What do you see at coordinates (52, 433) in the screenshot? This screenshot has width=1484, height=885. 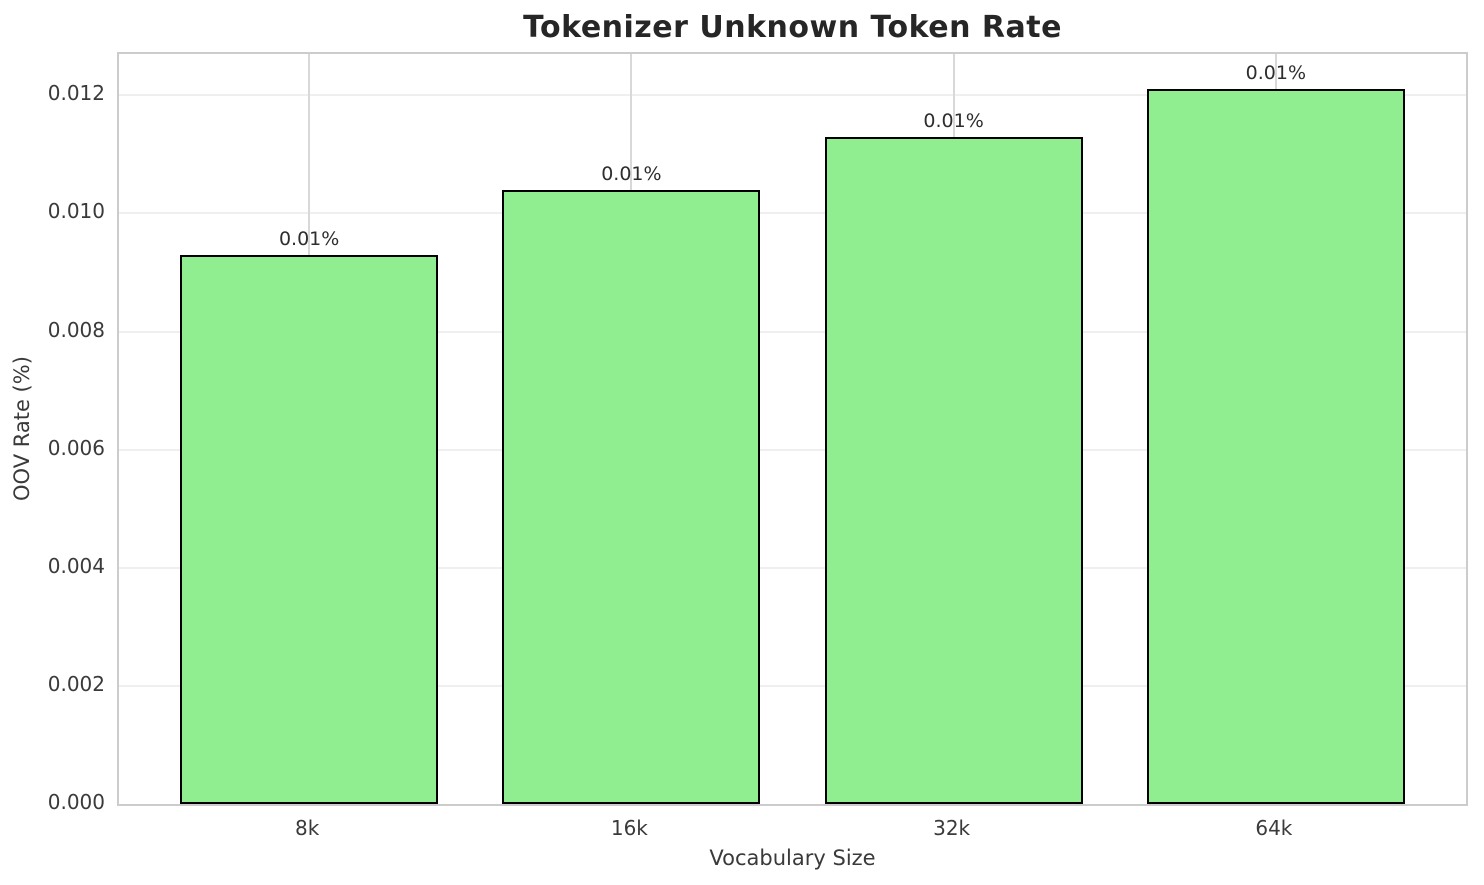 I see `y-axis-tick-labels: 0.000 0.002 0.004 0.006 0.008 0.010 0.012` at bounding box center [52, 433].